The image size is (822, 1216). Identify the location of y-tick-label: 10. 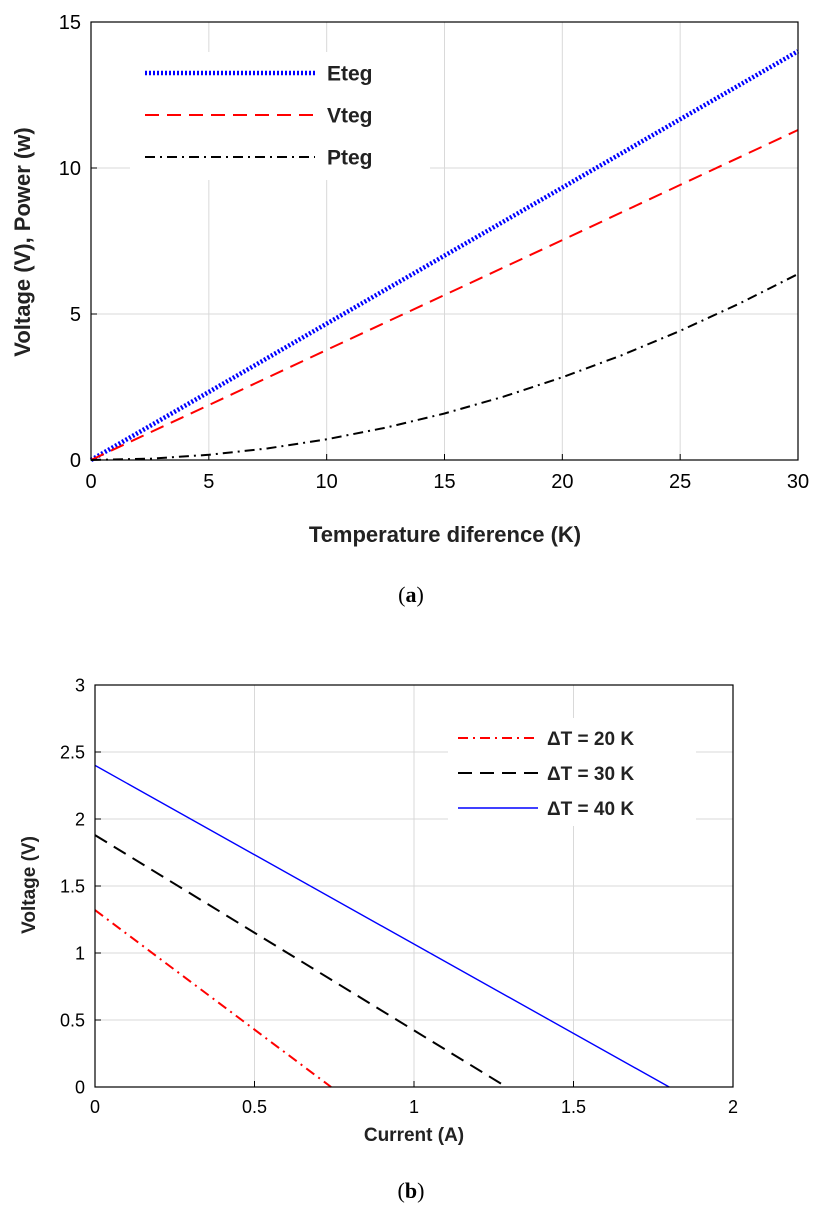
(70, 169).